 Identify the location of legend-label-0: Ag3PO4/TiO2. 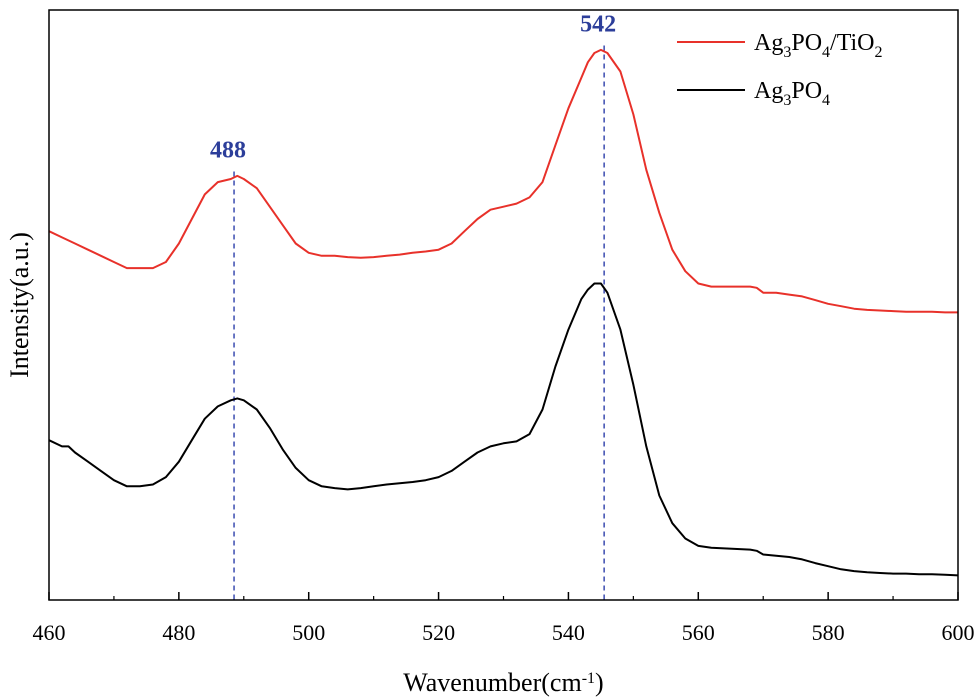
(818, 45).